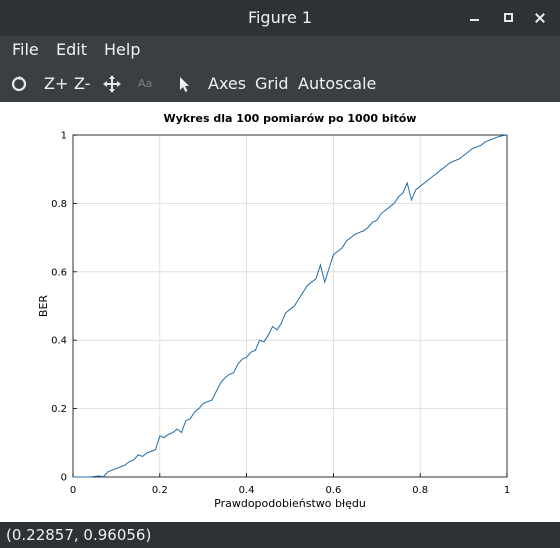 This screenshot has height=548, width=560. I want to click on chart-title: Wykres dla 100 pomiarów po 1000 bitów, so click(290, 118).